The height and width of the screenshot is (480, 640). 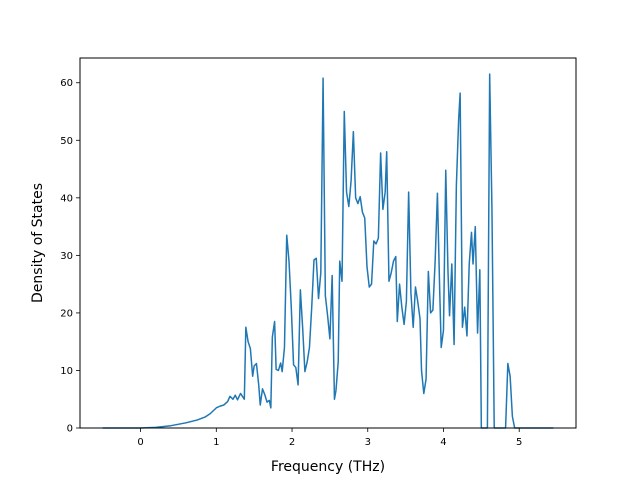 I want to click on y-tick-label: 30, so click(x=66, y=256).